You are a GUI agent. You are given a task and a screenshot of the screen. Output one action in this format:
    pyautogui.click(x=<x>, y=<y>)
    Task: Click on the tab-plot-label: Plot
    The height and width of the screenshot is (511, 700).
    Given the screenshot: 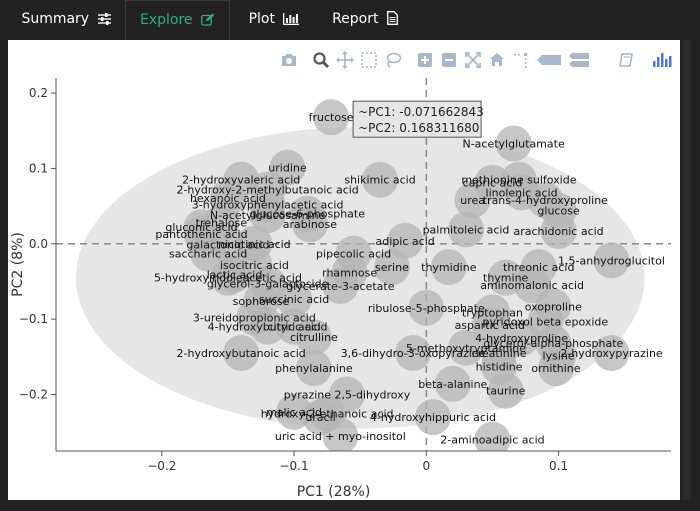 What is the action you would take?
    pyautogui.click(x=261, y=19)
    